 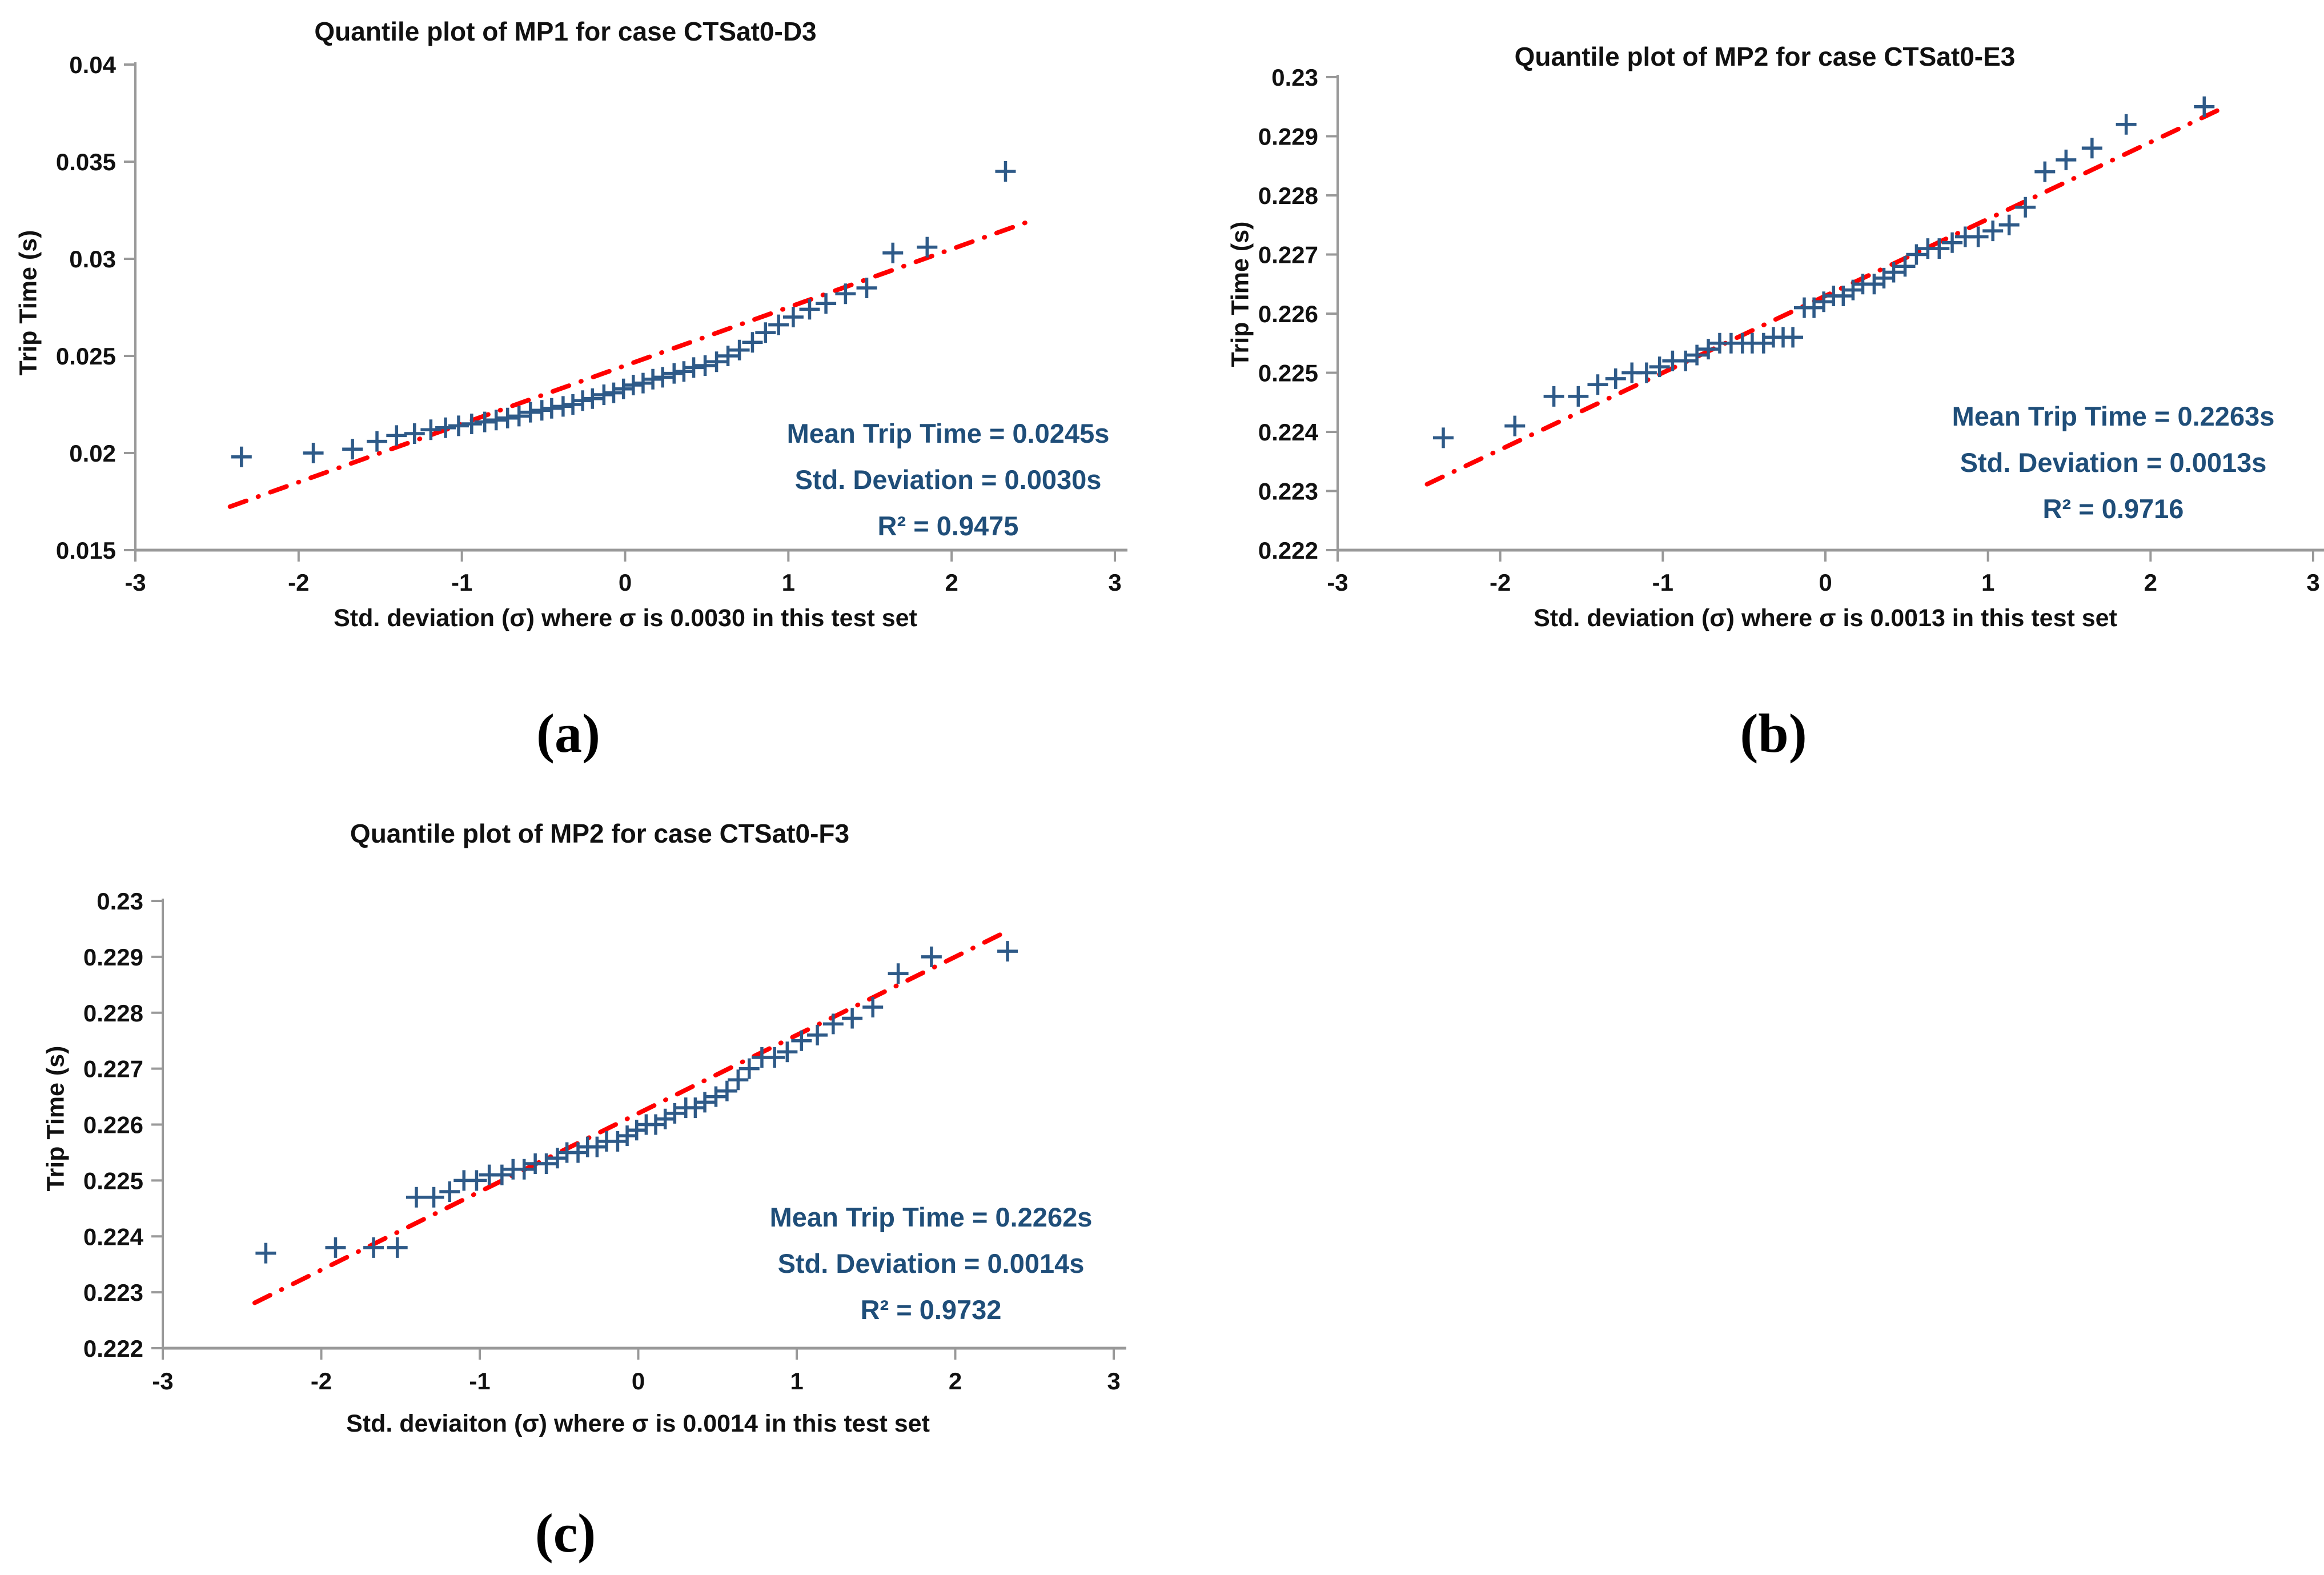 I want to click on chart-c-r-squared: R² = 0.9732, so click(x=931, y=1310).